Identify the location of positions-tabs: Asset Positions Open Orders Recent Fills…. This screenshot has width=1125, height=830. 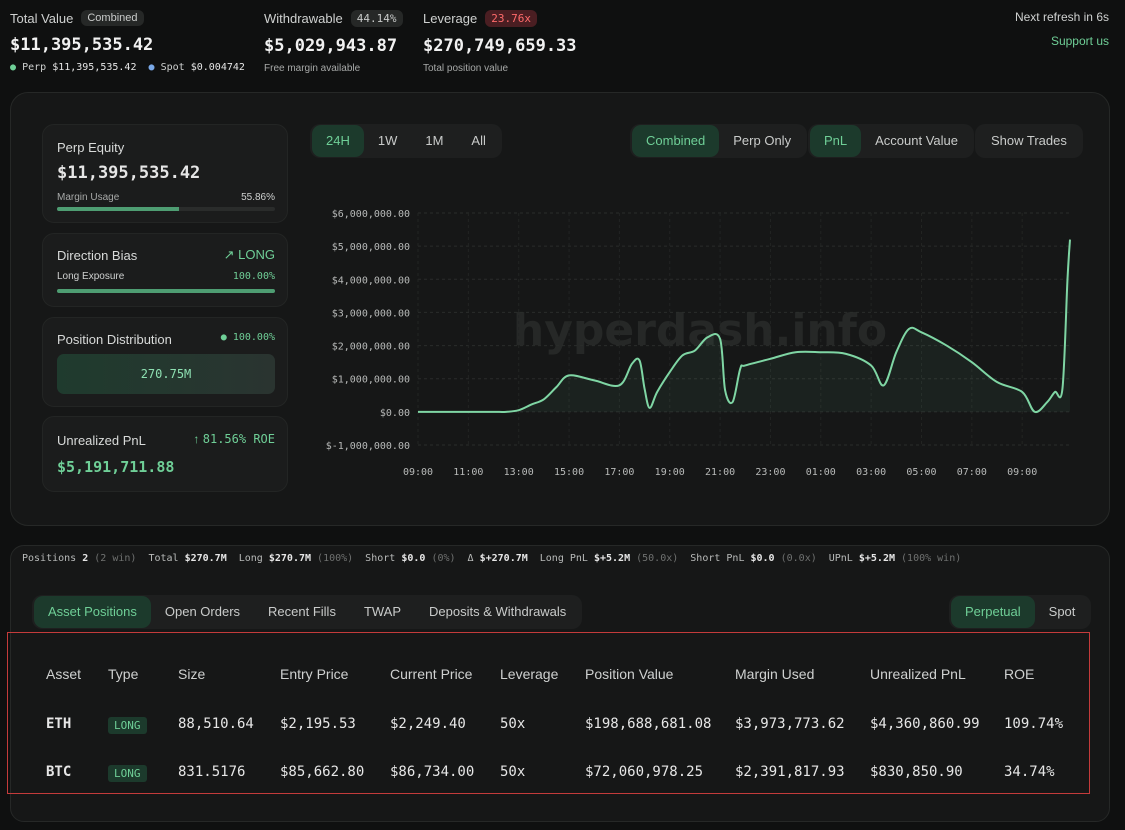
(307, 612).